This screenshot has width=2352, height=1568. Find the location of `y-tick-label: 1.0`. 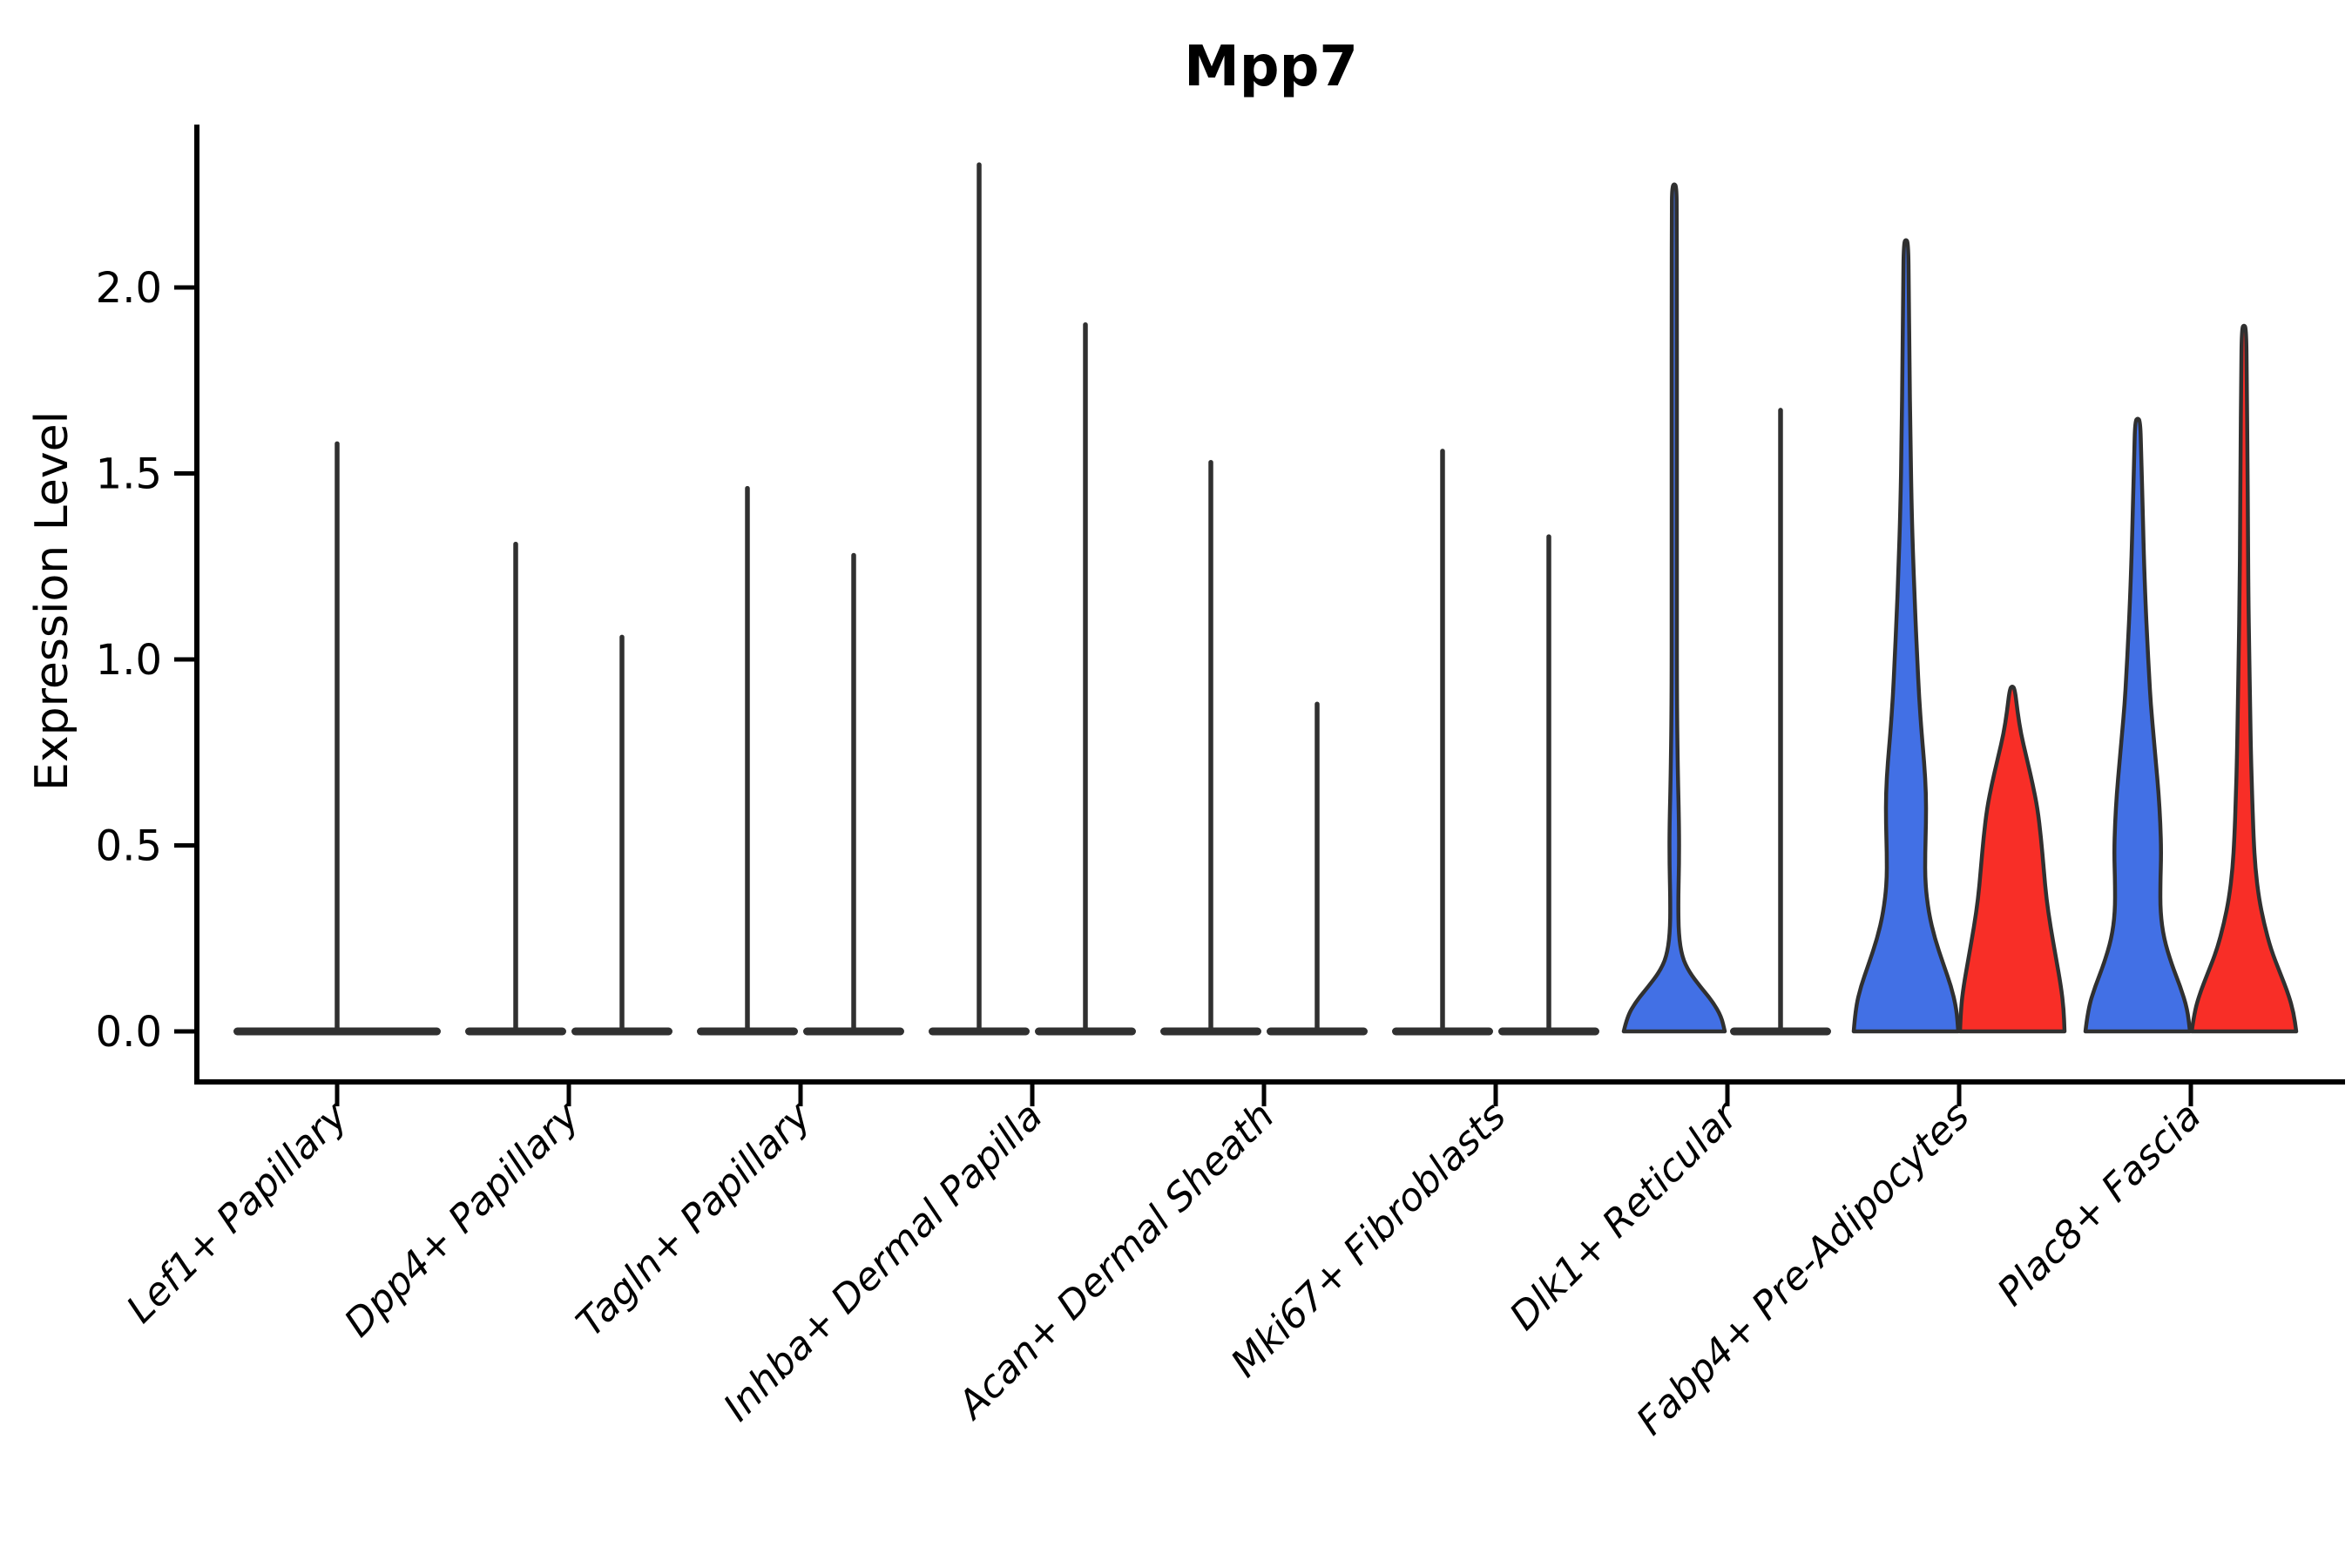

y-tick-label: 1.0 is located at coordinates (129, 660).